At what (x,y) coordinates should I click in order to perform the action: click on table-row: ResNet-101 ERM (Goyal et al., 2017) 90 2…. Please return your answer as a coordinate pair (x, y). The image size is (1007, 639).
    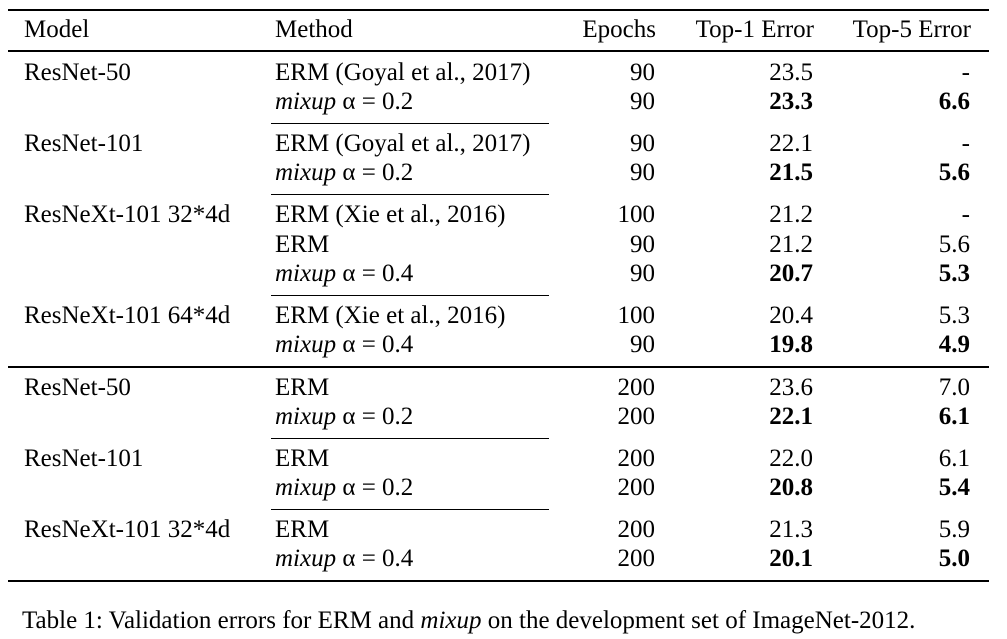
    Looking at the image, I should click on (503, 144).